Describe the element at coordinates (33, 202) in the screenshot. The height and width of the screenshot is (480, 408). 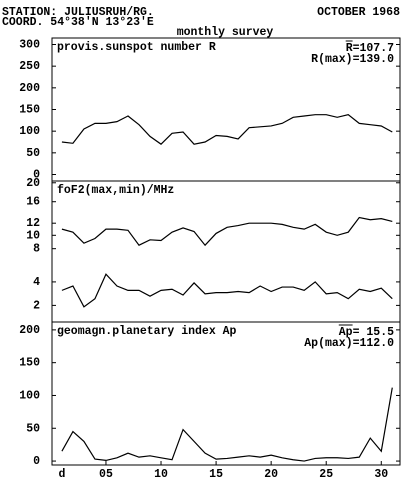
I see `y-tick-label: 16` at that location.